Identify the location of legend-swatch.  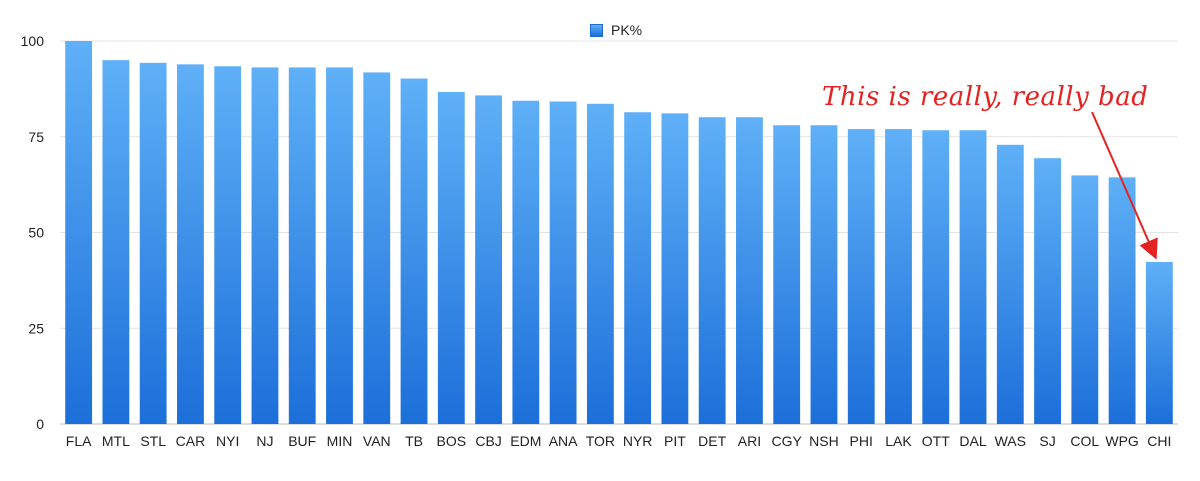
(596, 30).